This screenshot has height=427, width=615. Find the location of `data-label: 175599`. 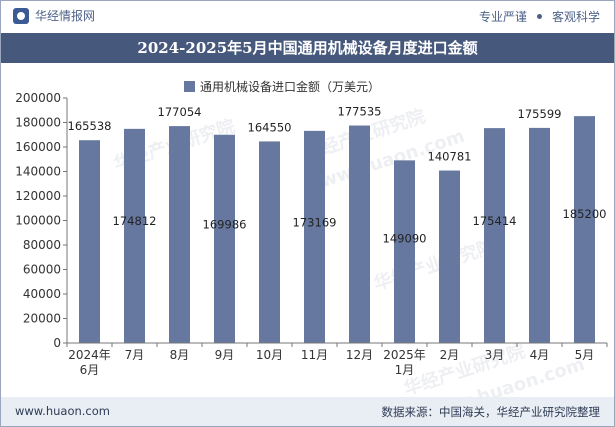

data-label: 175599 is located at coordinates (540, 114).